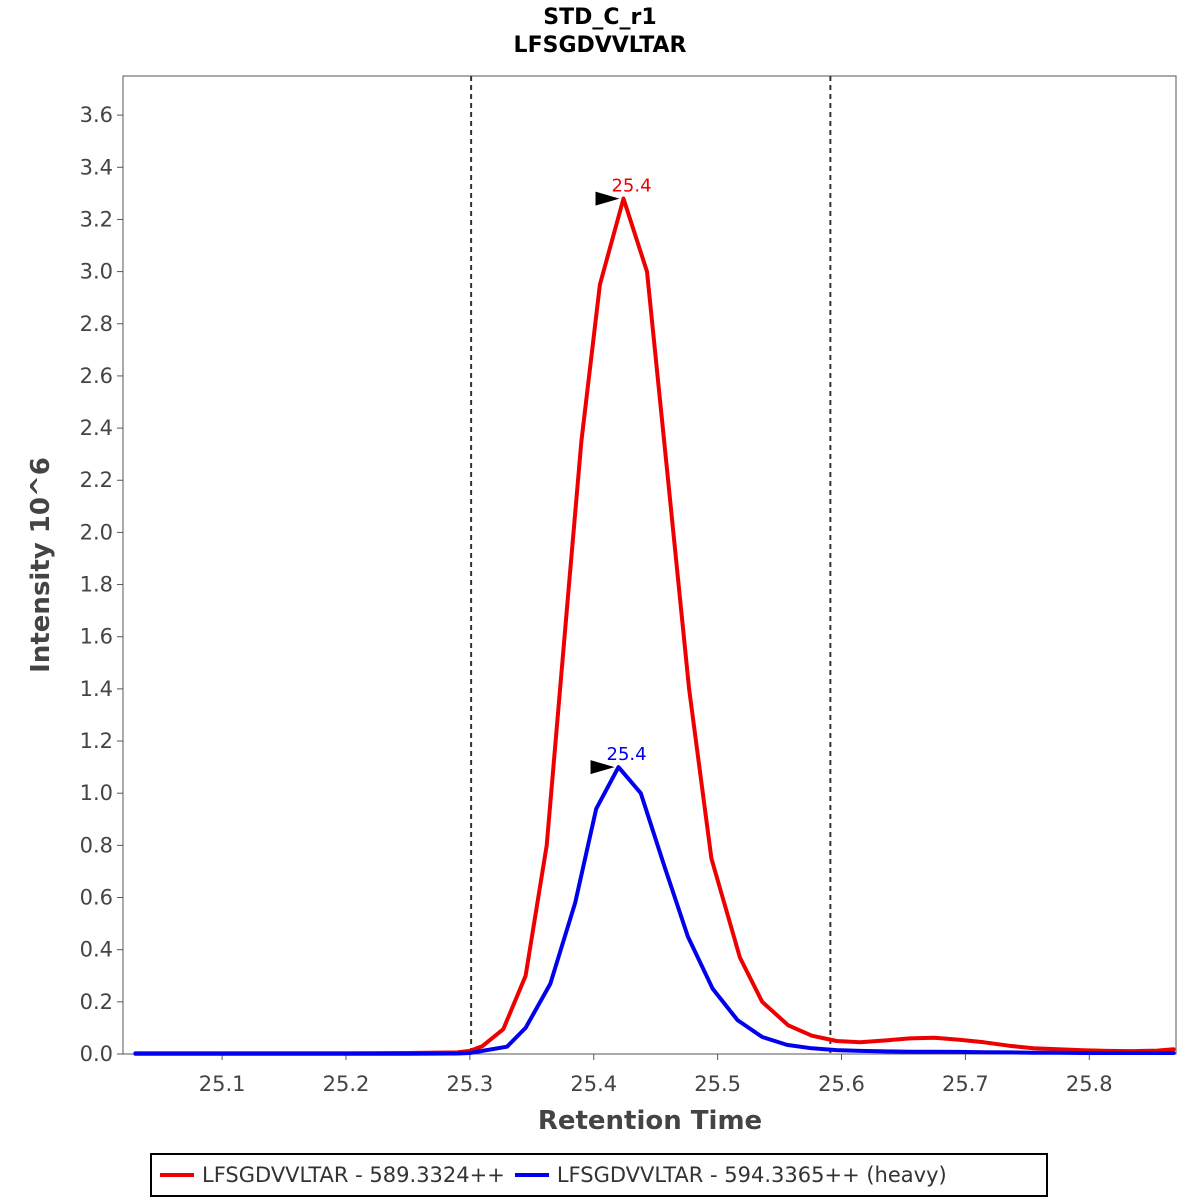 The height and width of the screenshot is (1200, 1200). Describe the element at coordinates (96, 585) in the screenshot. I see `y-tick-label: 1.8` at that location.